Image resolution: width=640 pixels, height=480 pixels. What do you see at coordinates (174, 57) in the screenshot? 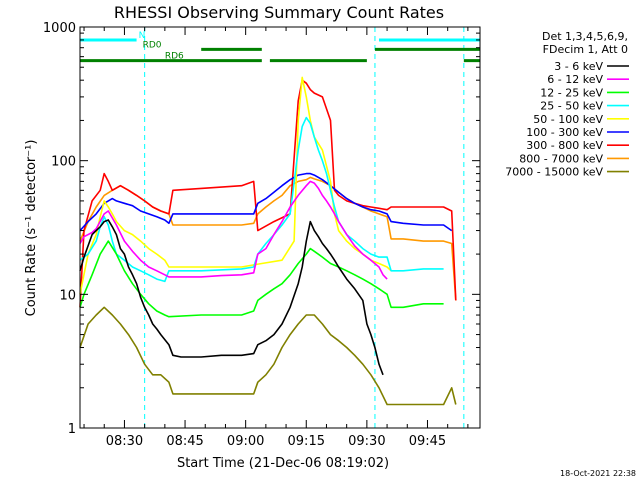
I see `state-label-rd6: RD6` at bounding box center [174, 57].